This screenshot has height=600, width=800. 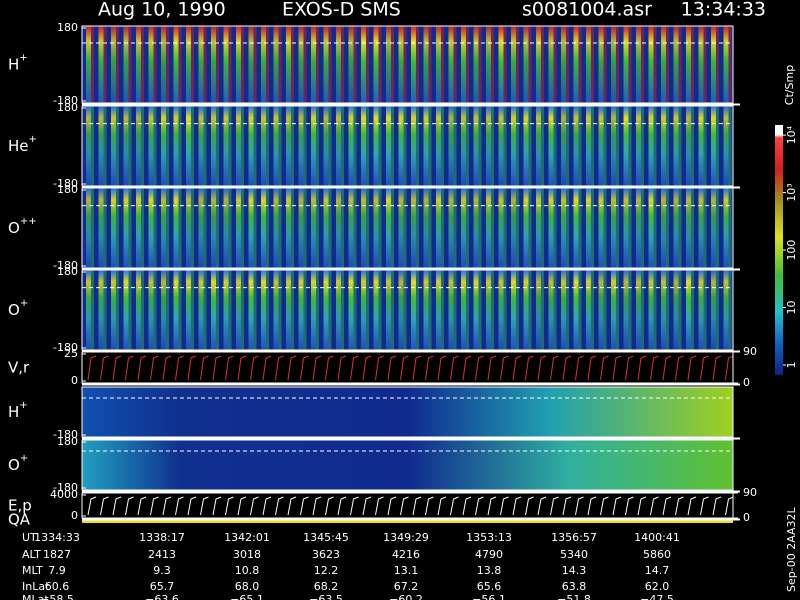 What do you see at coordinates (22, 226) in the screenshot?
I see `panel-label: O++` at bounding box center [22, 226].